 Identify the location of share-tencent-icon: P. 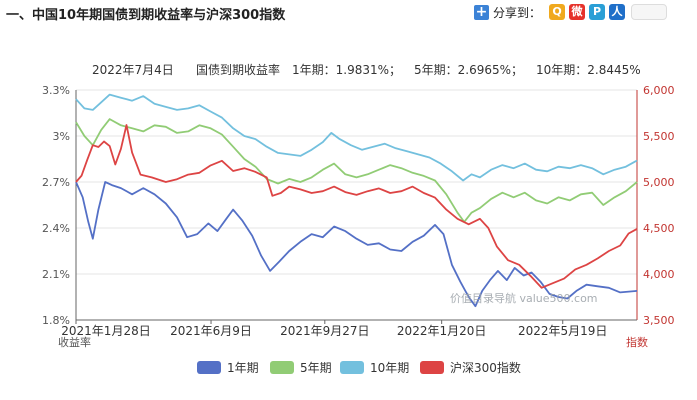
(597, 12).